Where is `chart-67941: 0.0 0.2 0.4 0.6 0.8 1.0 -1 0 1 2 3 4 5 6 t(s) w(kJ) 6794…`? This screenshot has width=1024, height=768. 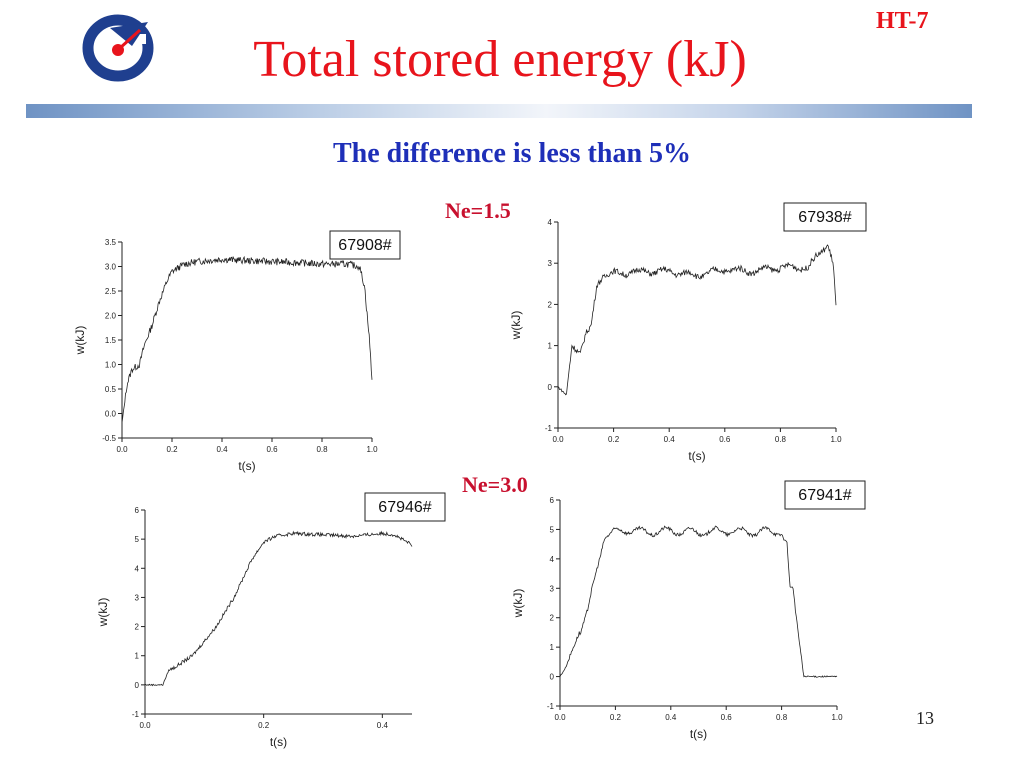 chart-67941: 0.0 0.2 0.4 0.6 0.8 1.0 -1 0 1 2 3 4 5 6 t(s) w(kJ) 6794… is located at coordinates (688, 610).